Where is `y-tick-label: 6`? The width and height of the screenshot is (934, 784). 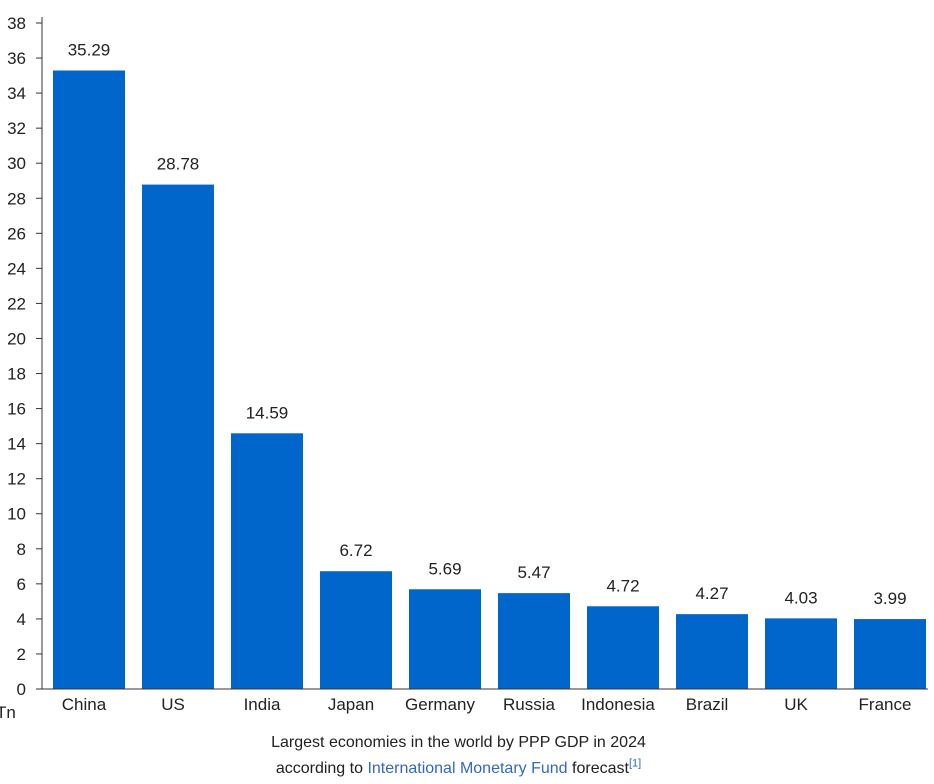 y-tick-label: 6 is located at coordinates (21, 584).